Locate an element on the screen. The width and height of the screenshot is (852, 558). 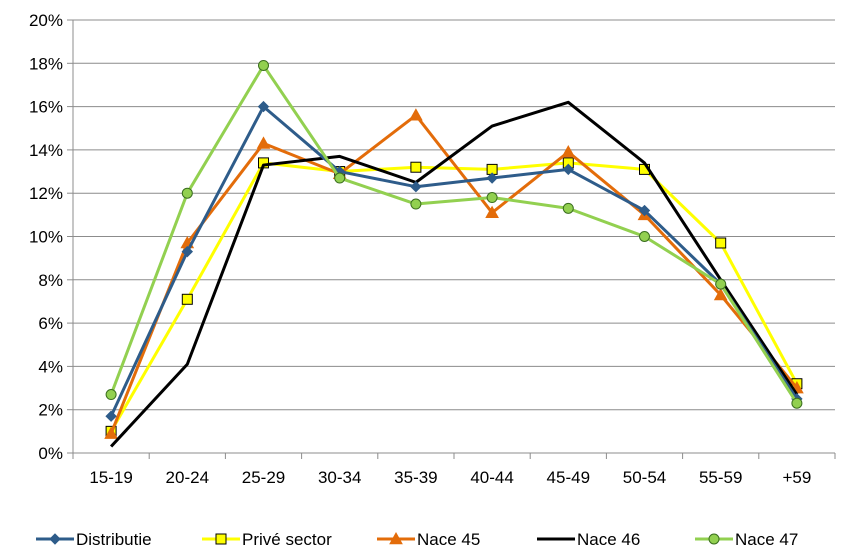
x-tick-label: 35-39 is located at coordinates (415, 477).